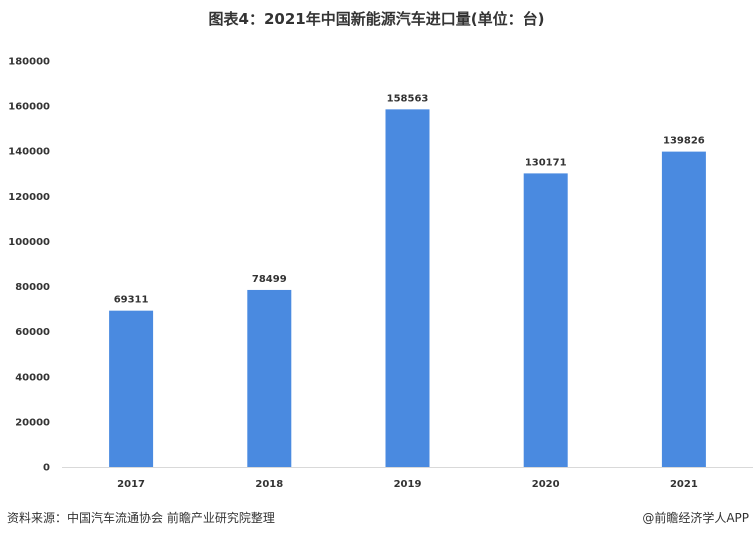  Describe the element at coordinates (408, 484) in the screenshot. I see `x-tick-label: 2019` at that location.